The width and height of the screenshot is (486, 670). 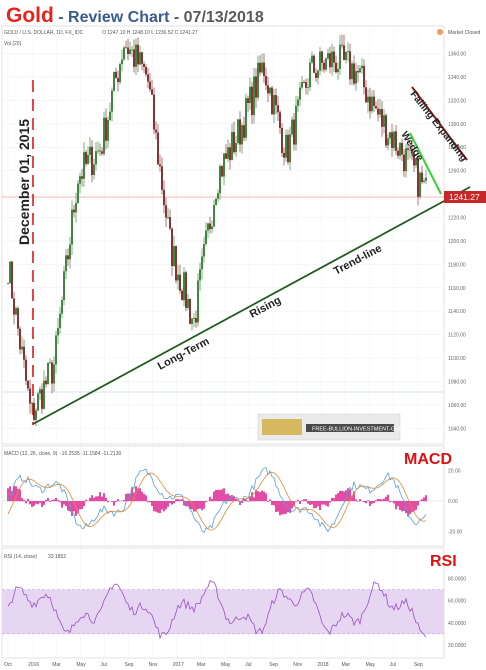 What do you see at coordinates (150, 33) in the screenshot?
I see `ohlc-values: O 1247.10 H 1248.10 L 1236.52 C 1241.27` at bounding box center [150, 33].